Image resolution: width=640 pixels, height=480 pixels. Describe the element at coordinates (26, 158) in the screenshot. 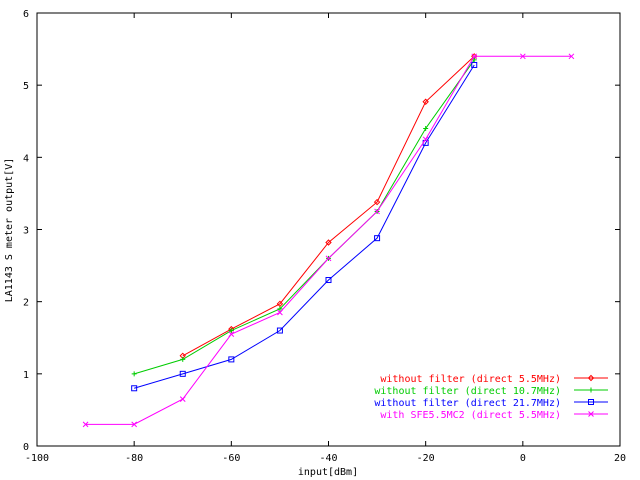

I see `y-tick-label: 4` at that location.